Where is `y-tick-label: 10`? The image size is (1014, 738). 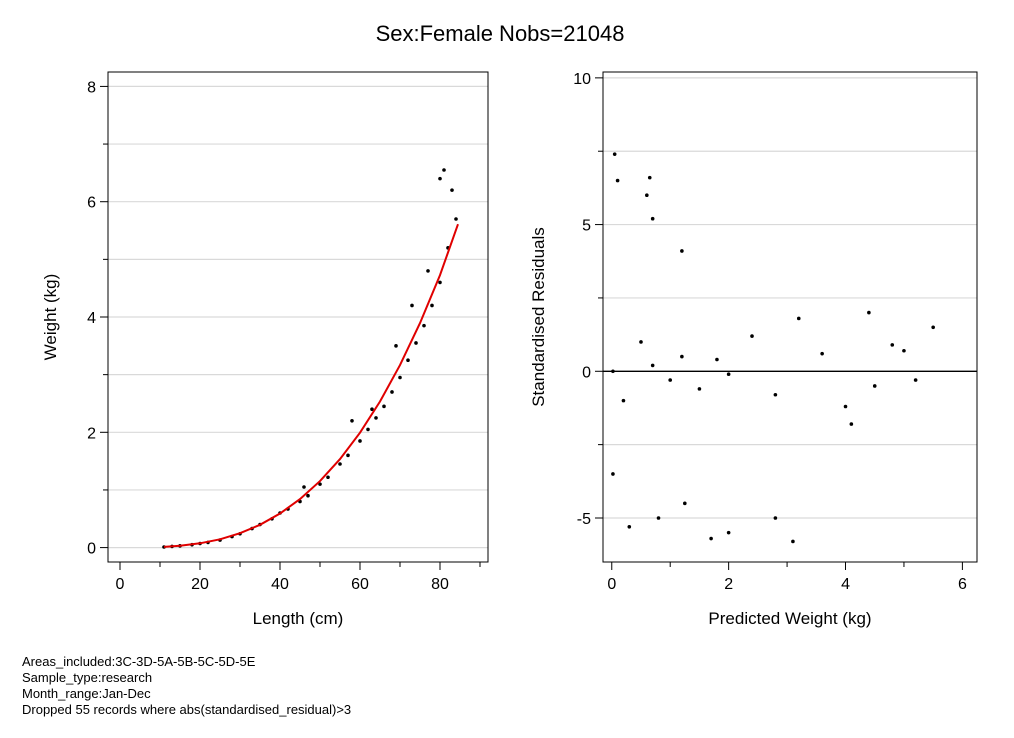
y-tick-label: 10 is located at coordinates (582, 79).